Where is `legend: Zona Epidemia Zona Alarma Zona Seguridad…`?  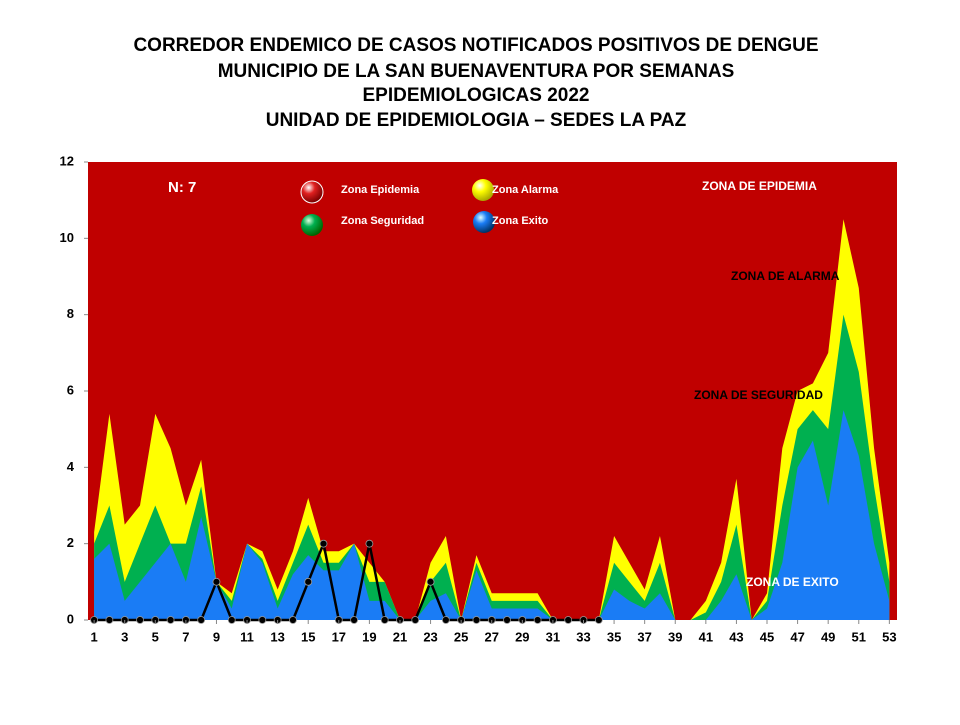 legend: Zona Epidemia Zona Alarma Zona Seguridad… is located at coordinates (429, 207).